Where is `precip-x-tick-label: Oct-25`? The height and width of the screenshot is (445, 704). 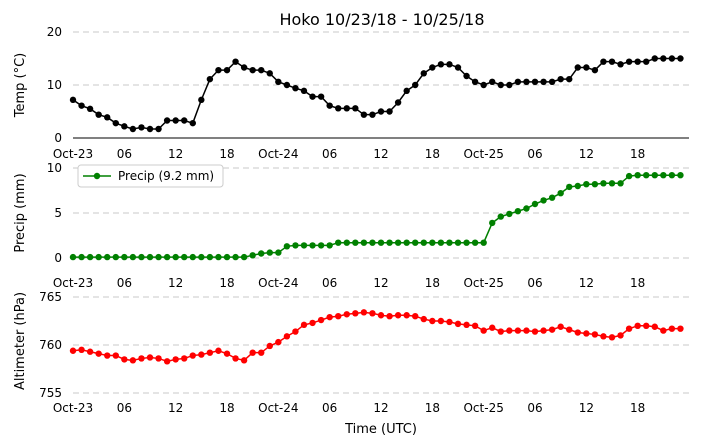
precip-x-tick-label: Oct-25 is located at coordinates (483, 283).